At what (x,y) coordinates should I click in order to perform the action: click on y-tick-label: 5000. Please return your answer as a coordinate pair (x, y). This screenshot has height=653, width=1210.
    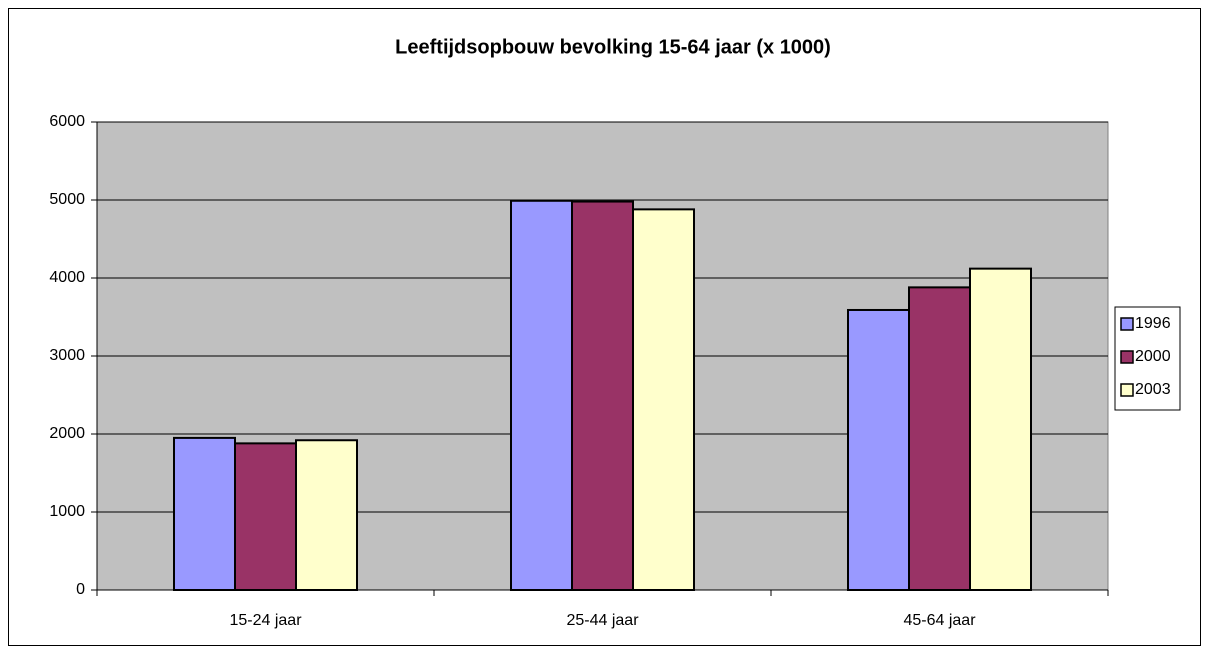
    Looking at the image, I should click on (67, 199).